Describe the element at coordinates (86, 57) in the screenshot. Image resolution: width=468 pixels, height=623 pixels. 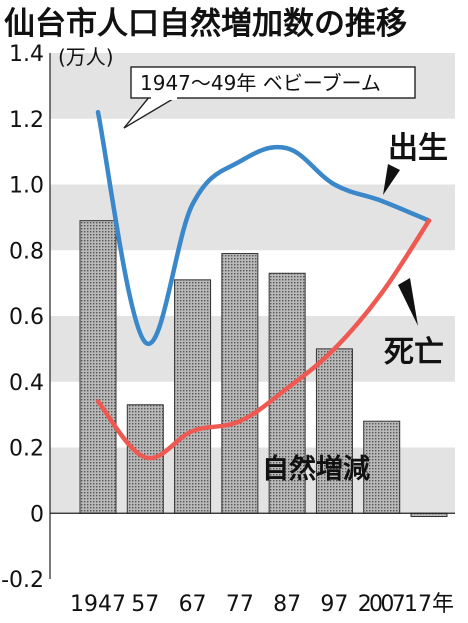
I see `y-unit-label: (万人)` at that location.